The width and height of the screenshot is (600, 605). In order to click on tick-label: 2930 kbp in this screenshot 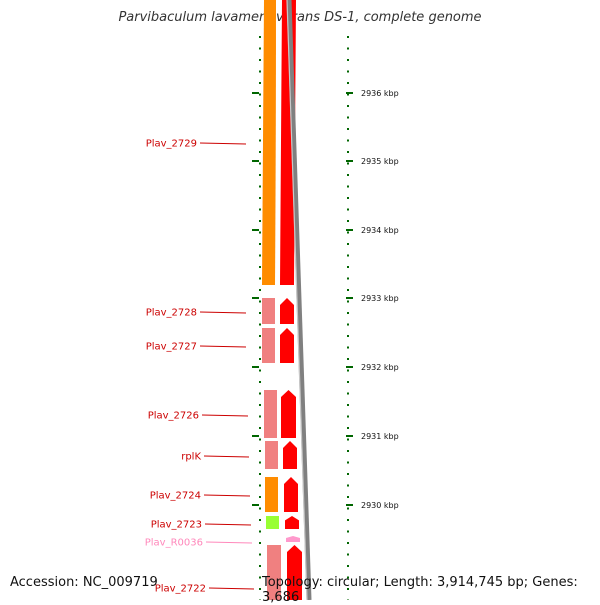, I will do `click(380, 505)`.